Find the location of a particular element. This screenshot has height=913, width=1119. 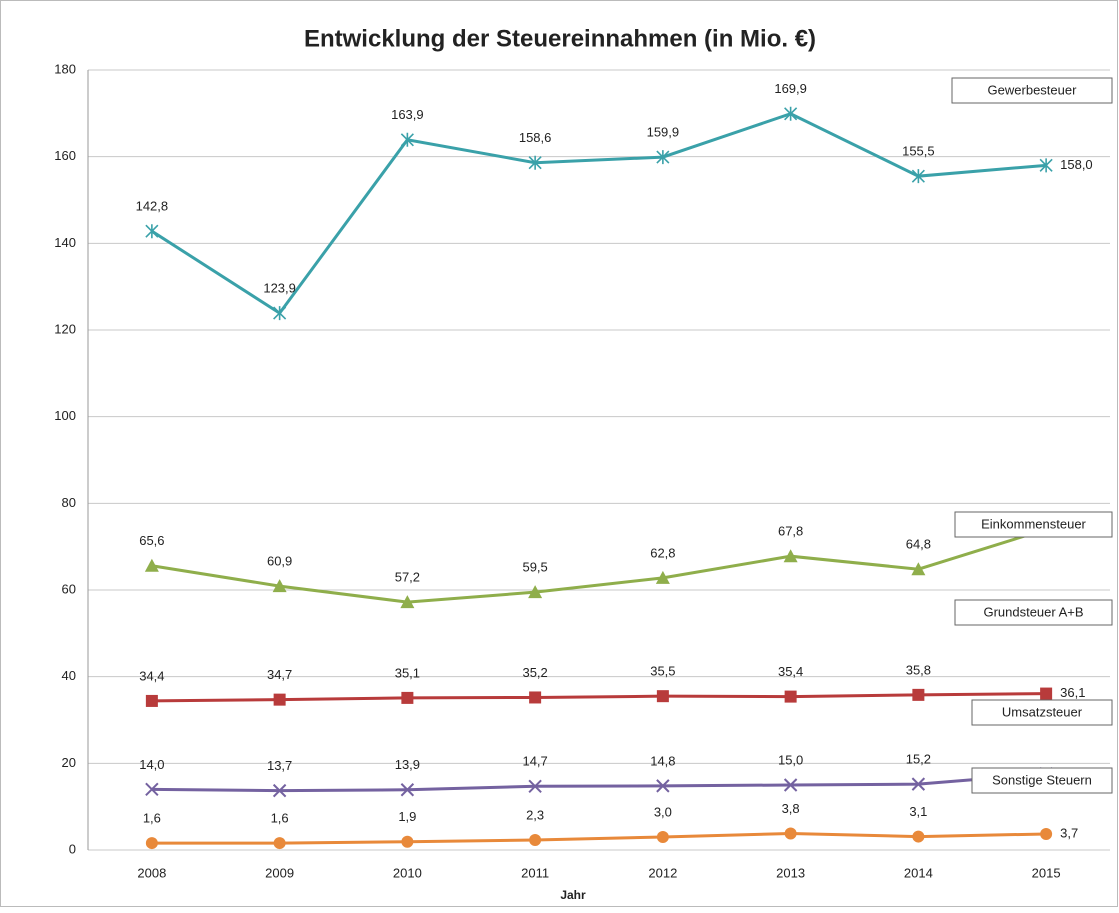

data-label: 35,4 is located at coordinates (790, 671).